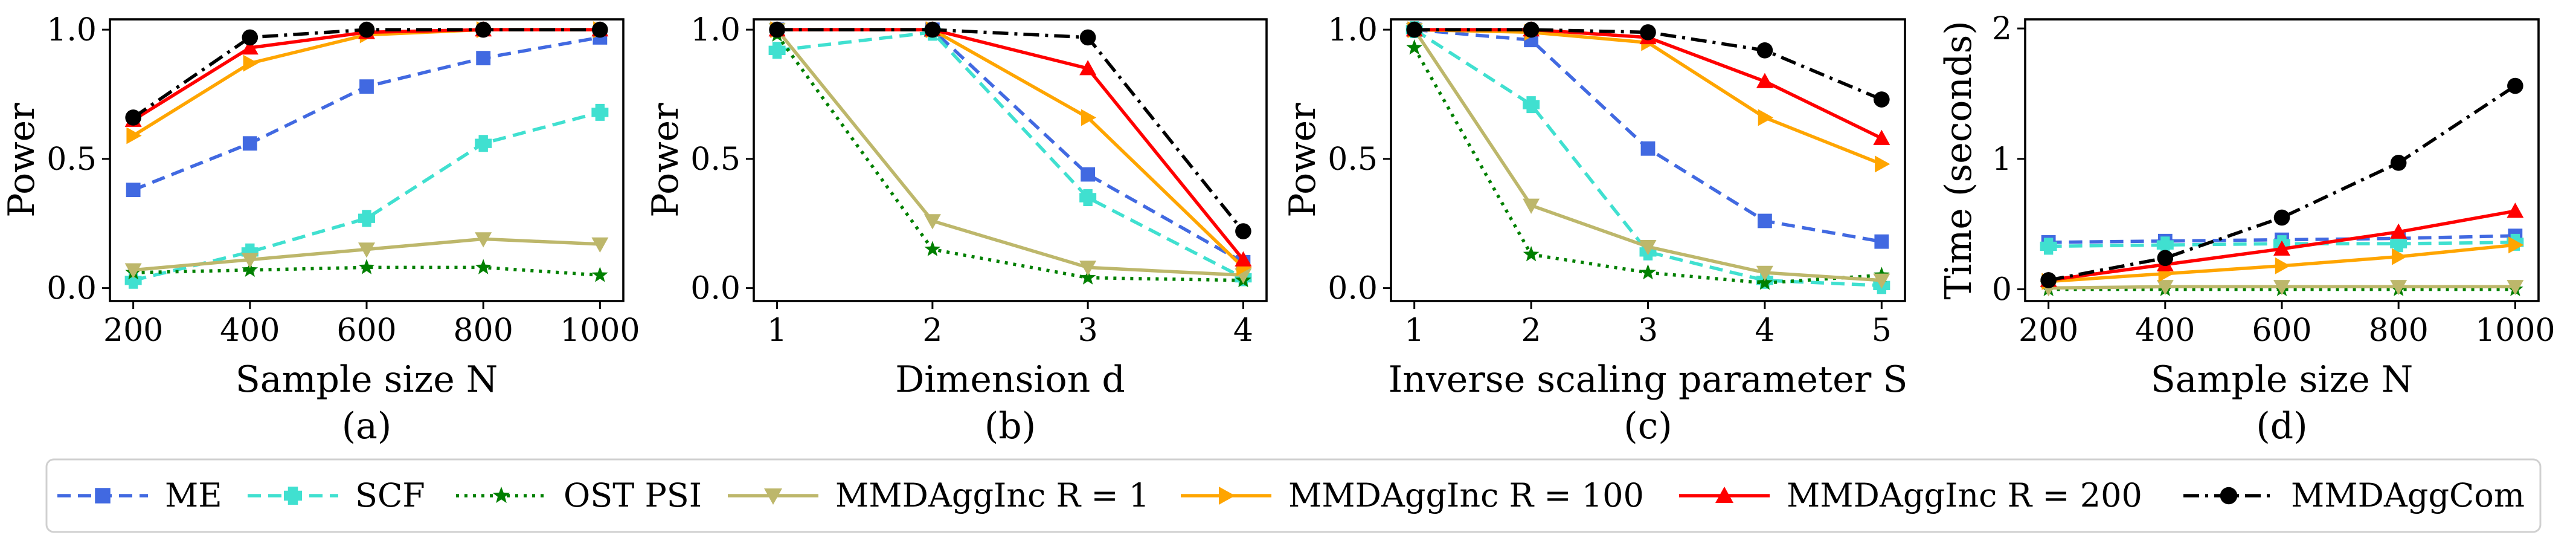 The image size is (2576, 538). Describe the element at coordinates (2281, 426) in the screenshot. I see `panel-label: (d)` at that location.